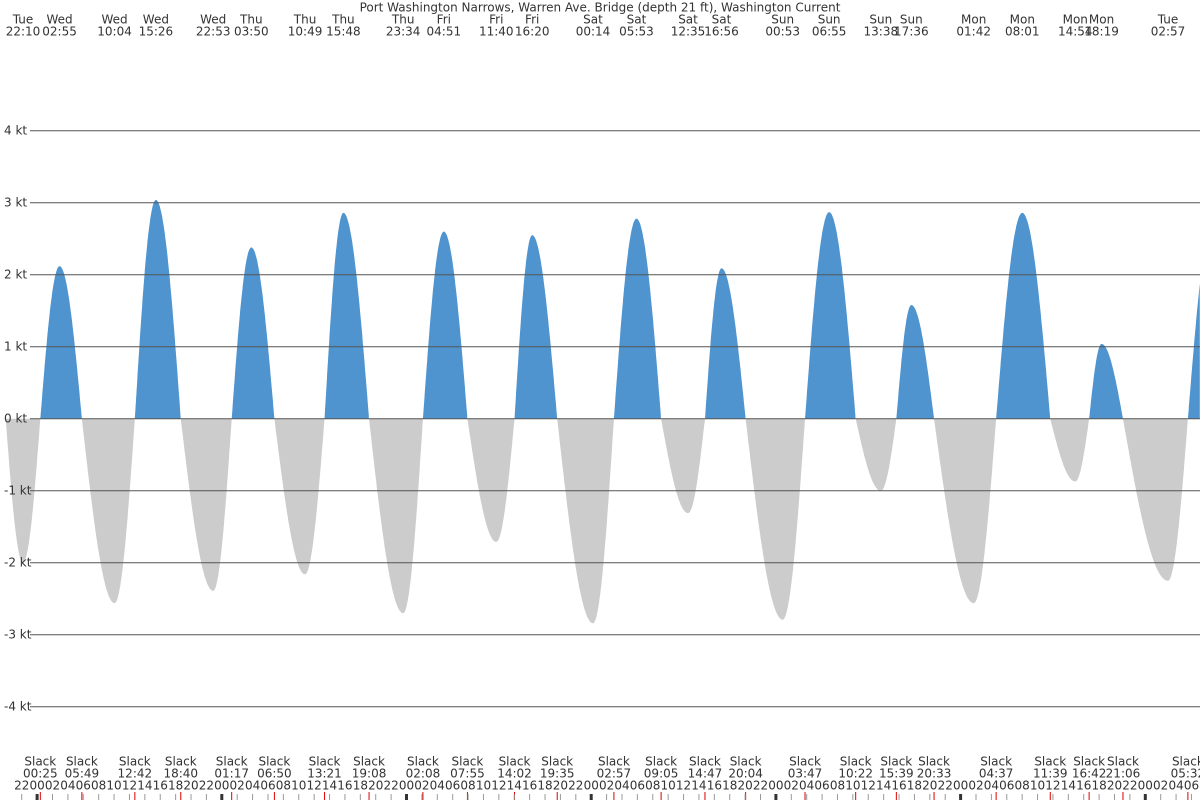  What do you see at coordinates (934, 774) in the screenshot?
I see `slack-time: 20:33` at bounding box center [934, 774].